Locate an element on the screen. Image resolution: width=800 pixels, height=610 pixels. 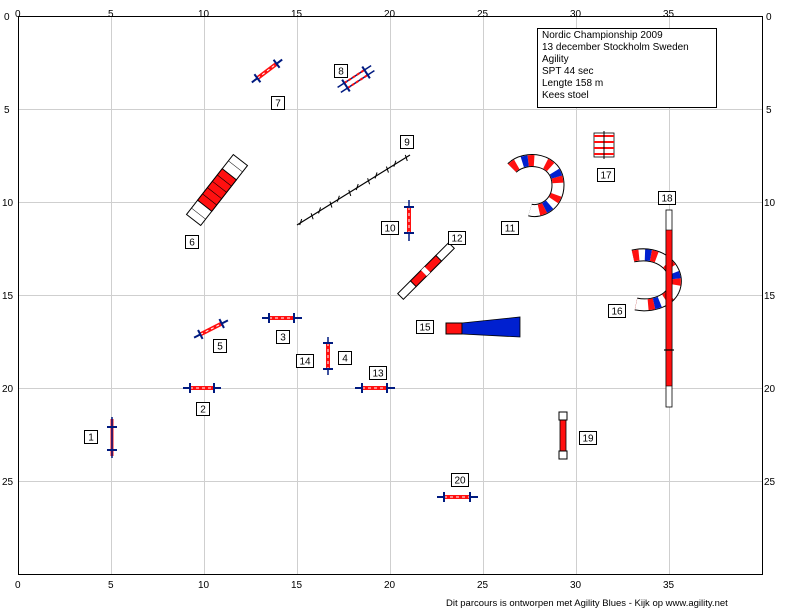
y-tick-left: 5 is located at coordinates (7, 110).